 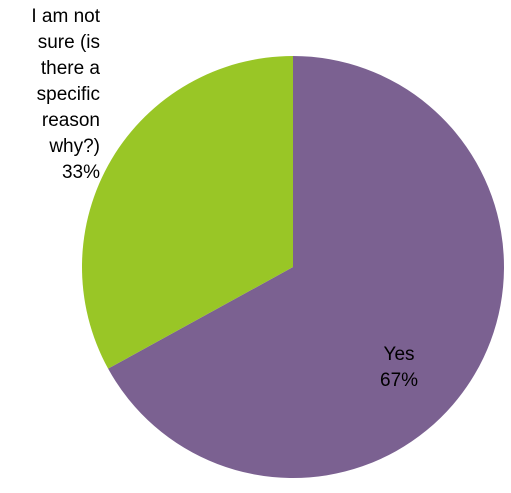 I want to click on slice-label-yes-text: Yes, so click(x=399, y=354).